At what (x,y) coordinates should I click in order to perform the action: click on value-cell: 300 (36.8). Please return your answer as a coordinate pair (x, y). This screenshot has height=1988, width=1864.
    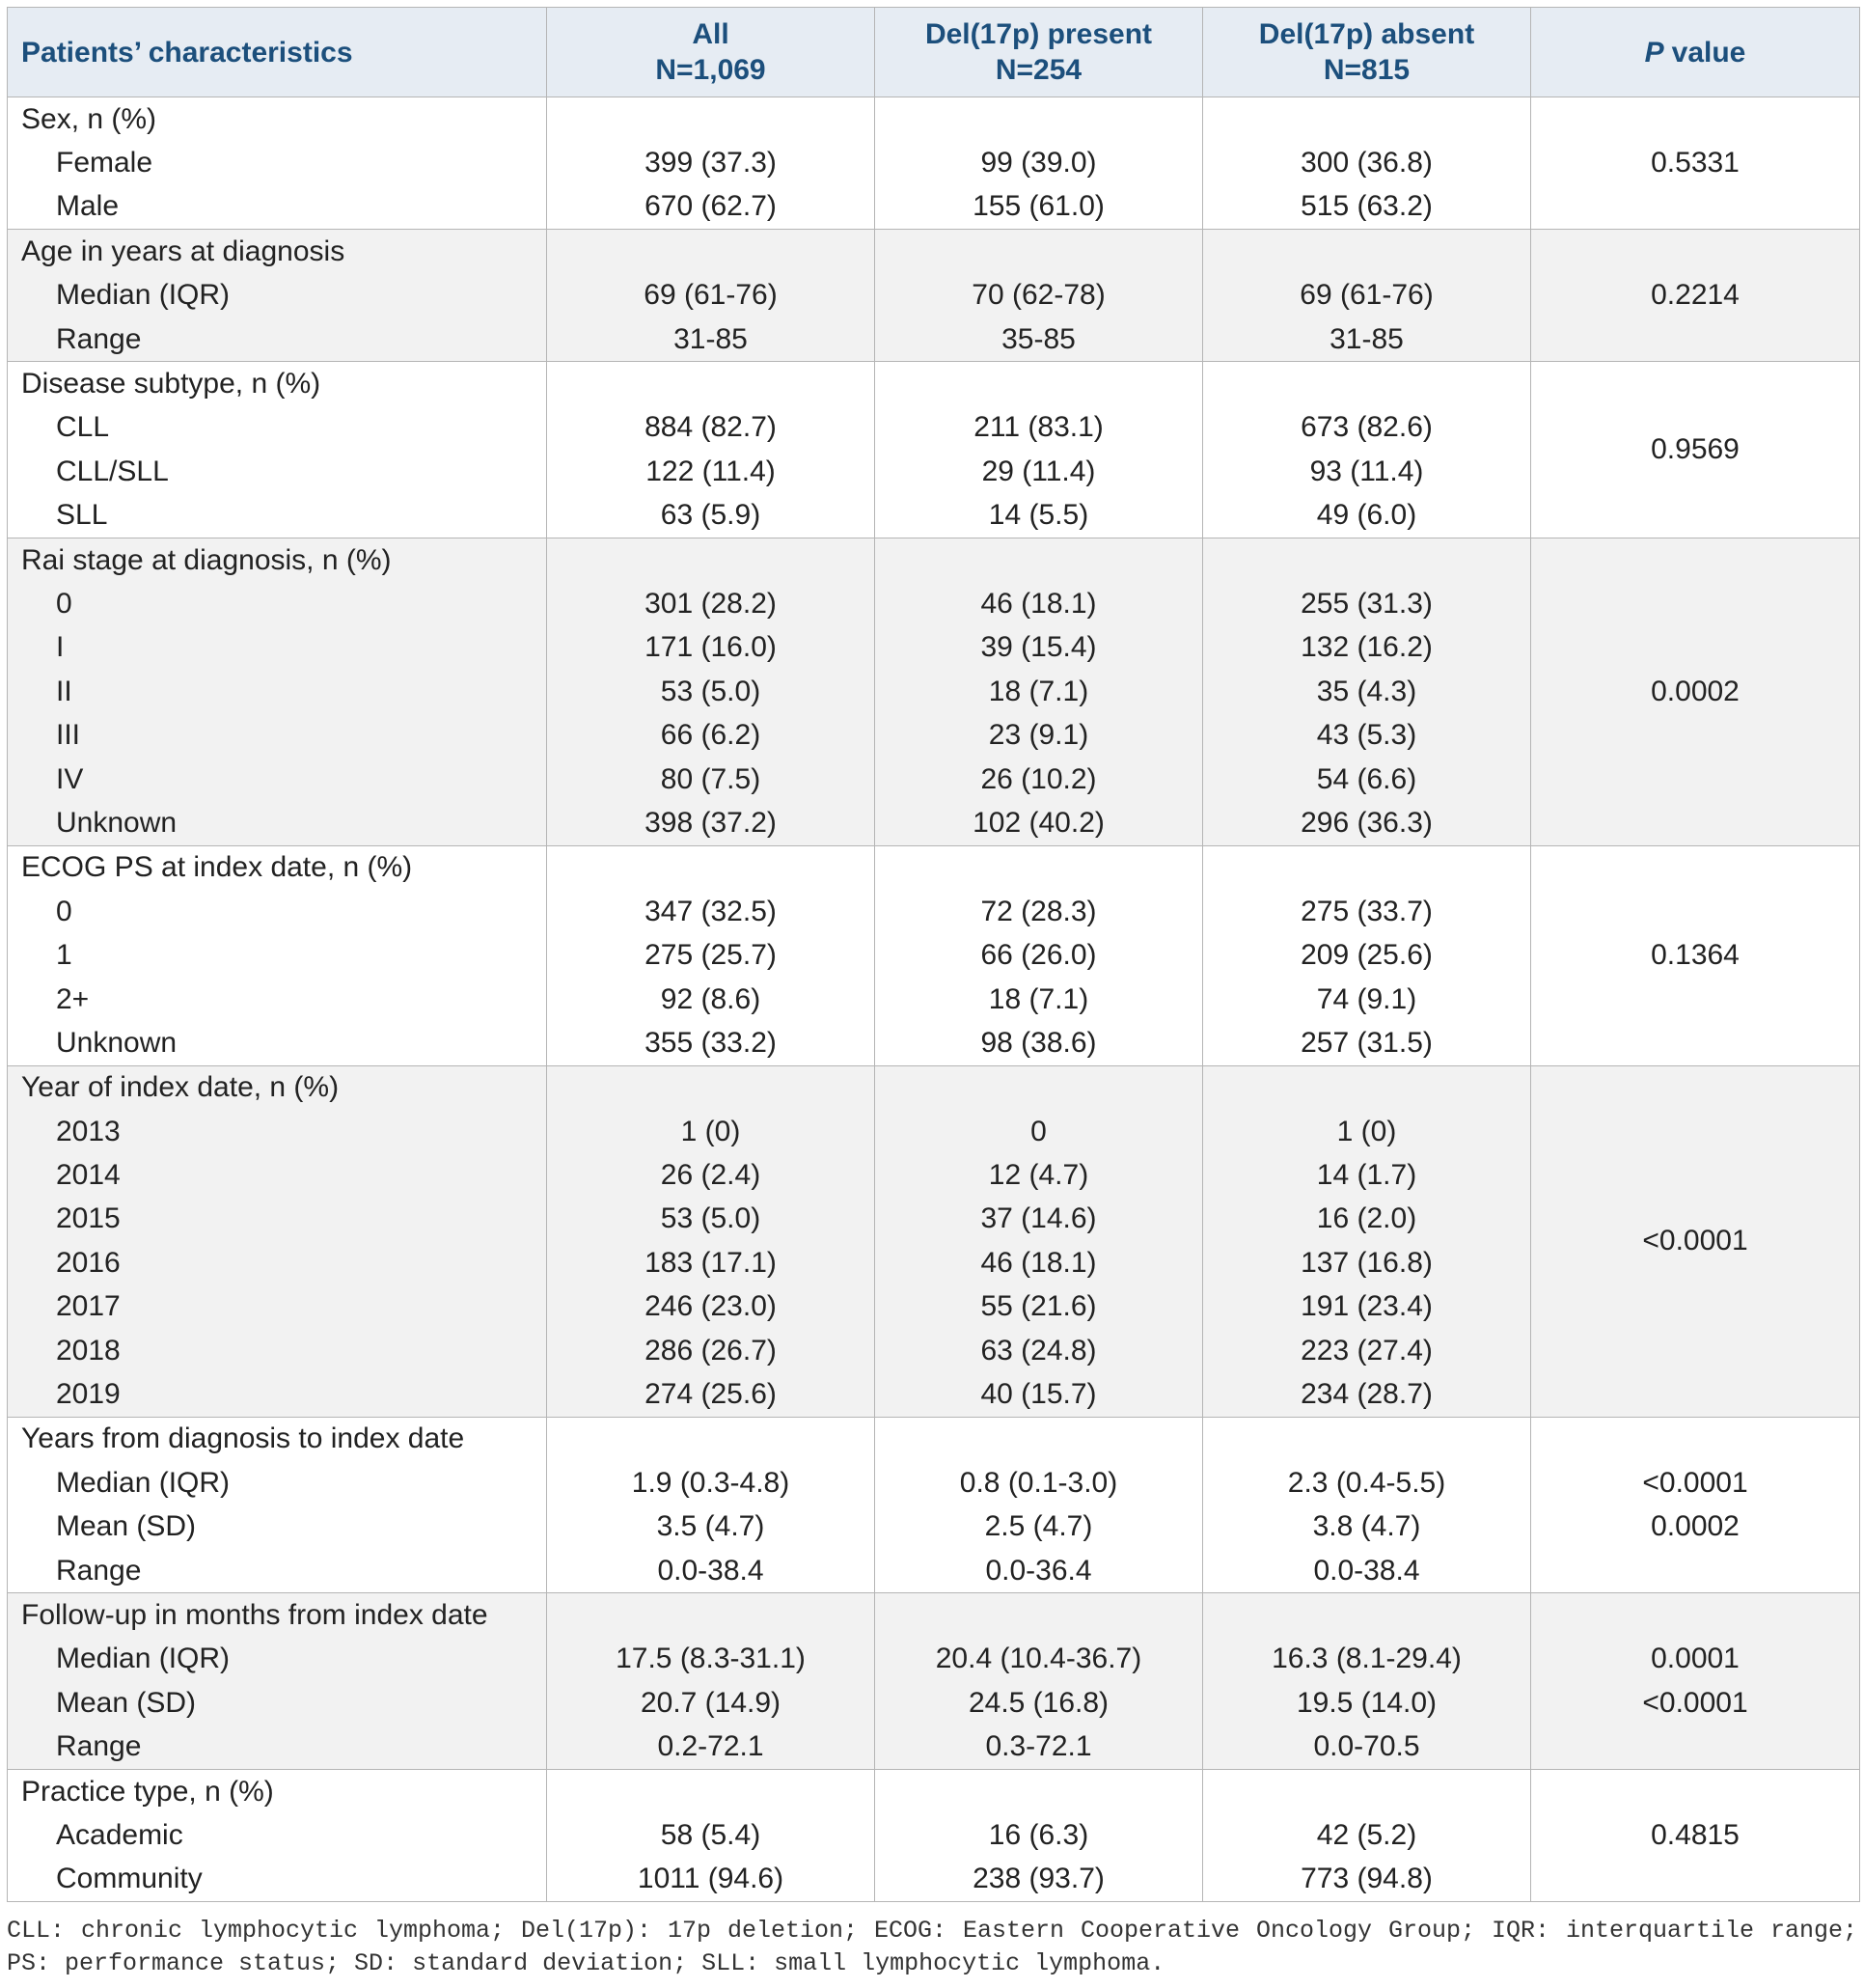
    Looking at the image, I should click on (1366, 163).